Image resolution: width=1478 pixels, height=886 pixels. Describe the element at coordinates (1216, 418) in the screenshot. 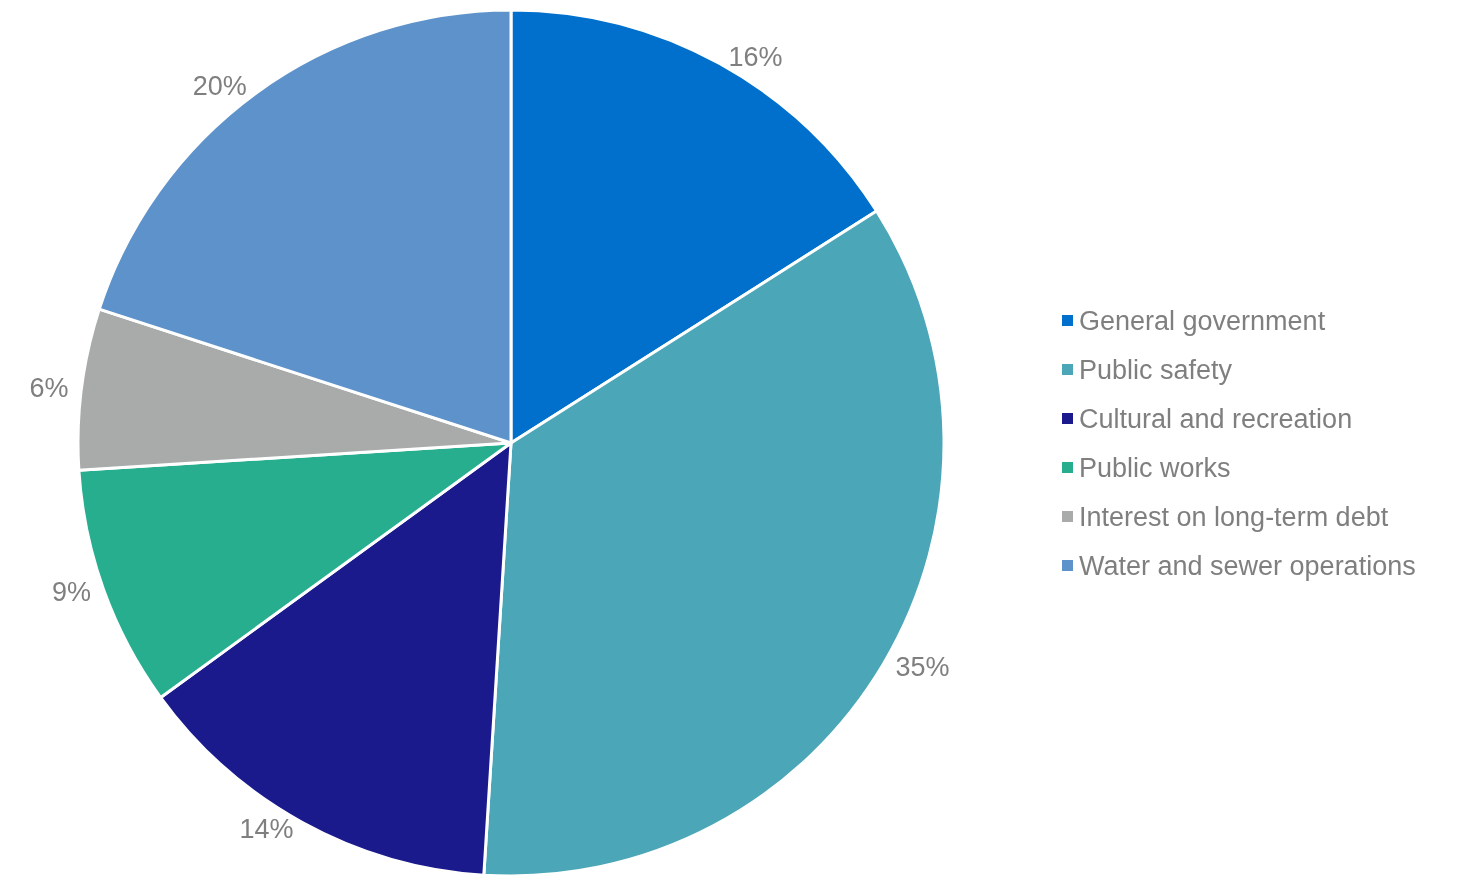

I see `legend-label: Cultural and recreation` at that location.